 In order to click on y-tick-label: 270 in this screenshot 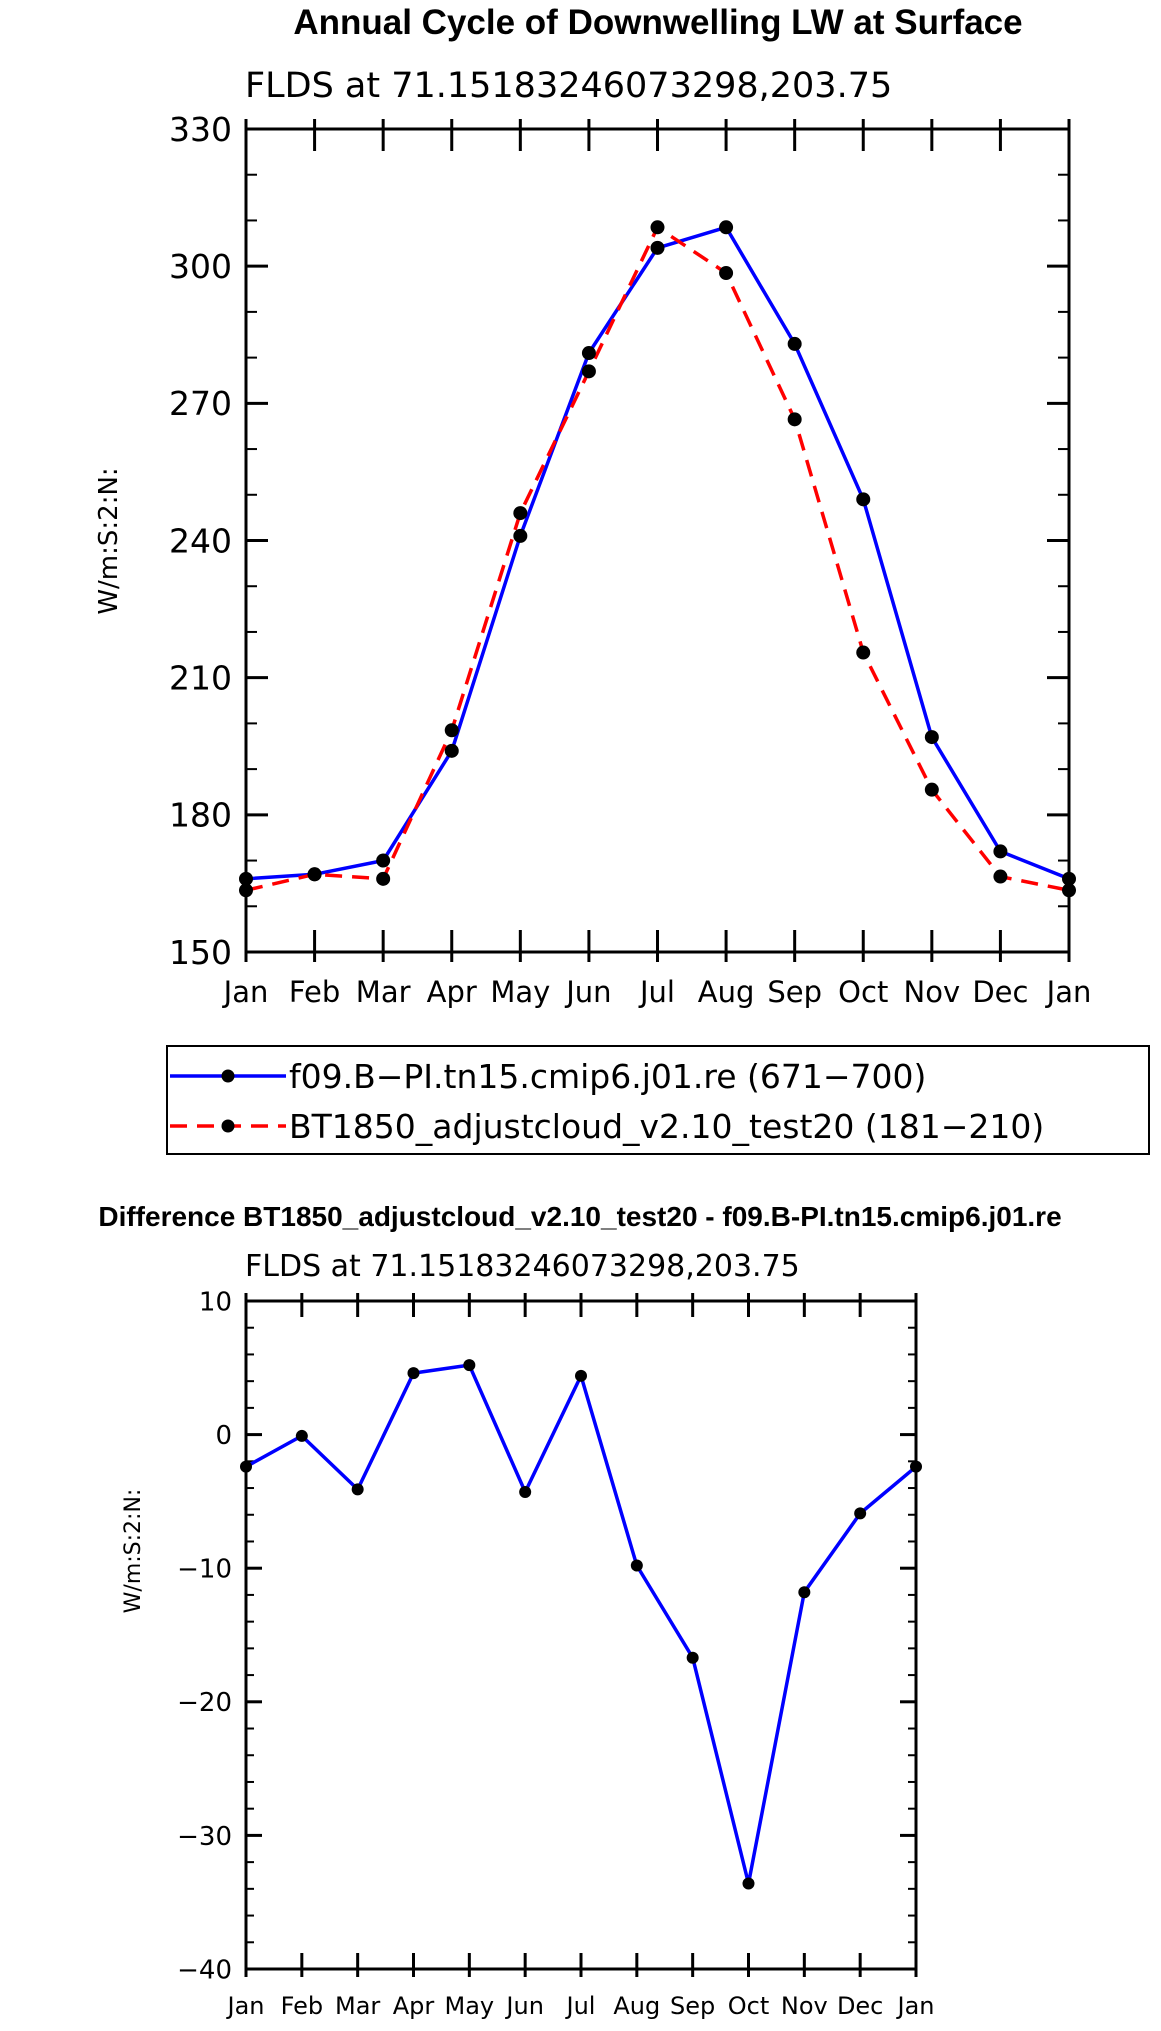, I will do `click(200, 403)`.